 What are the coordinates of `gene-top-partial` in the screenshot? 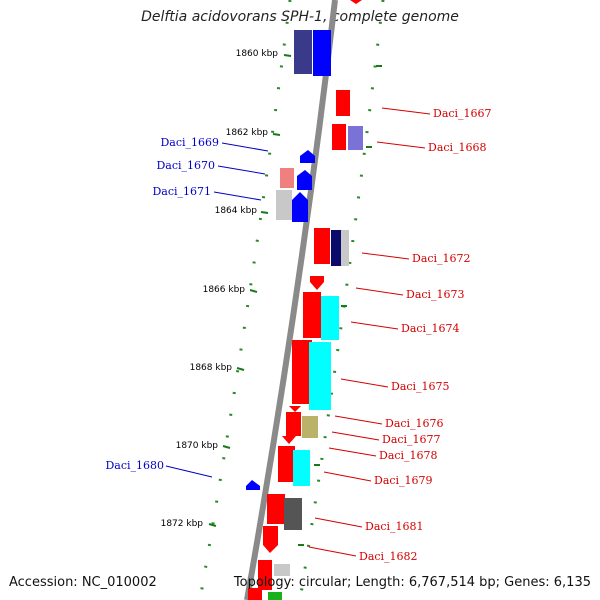 It's located at (356, 2).